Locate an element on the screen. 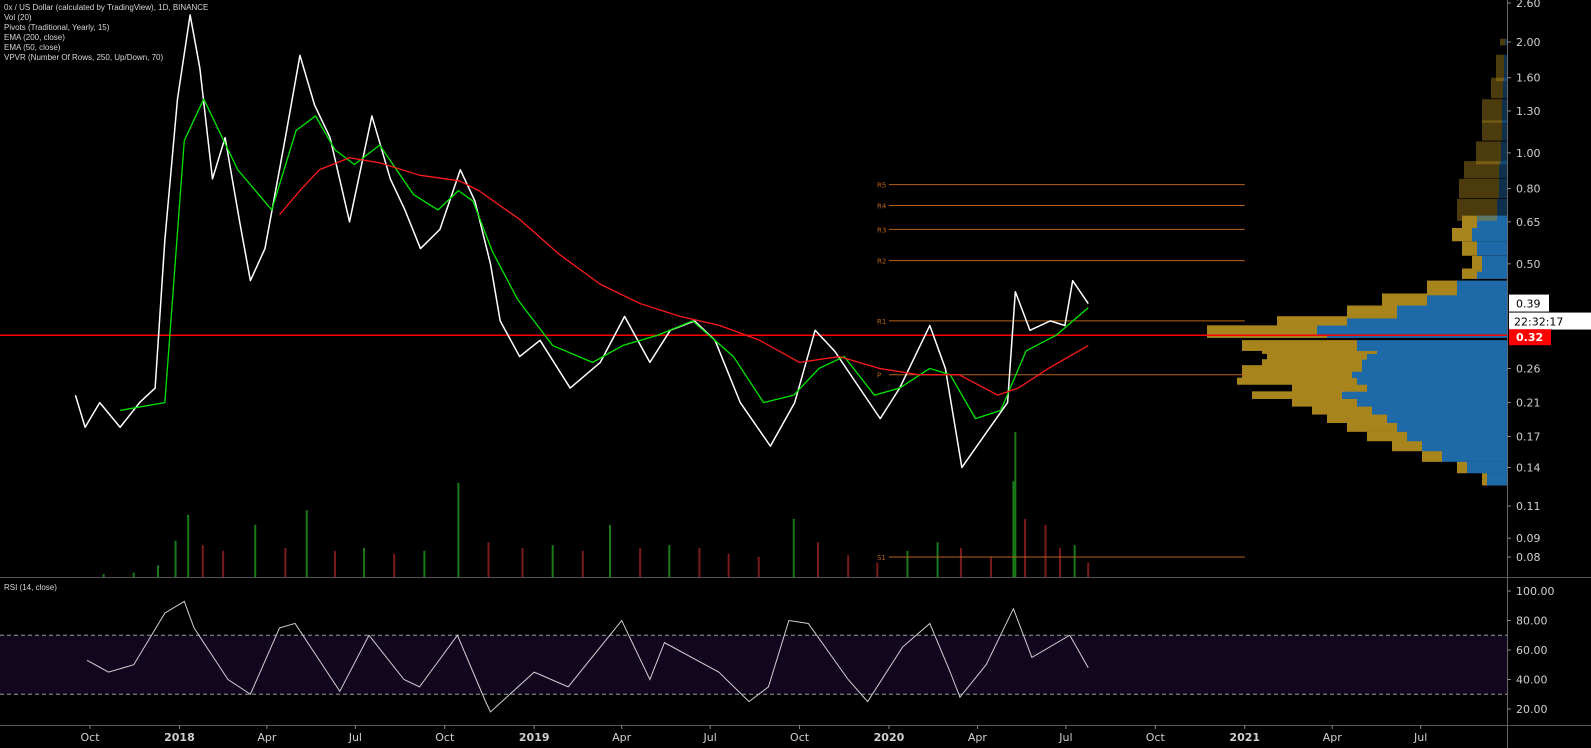 The height and width of the screenshot is (748, 1591). hline-price-badge is located at coordinates (1530, 337).